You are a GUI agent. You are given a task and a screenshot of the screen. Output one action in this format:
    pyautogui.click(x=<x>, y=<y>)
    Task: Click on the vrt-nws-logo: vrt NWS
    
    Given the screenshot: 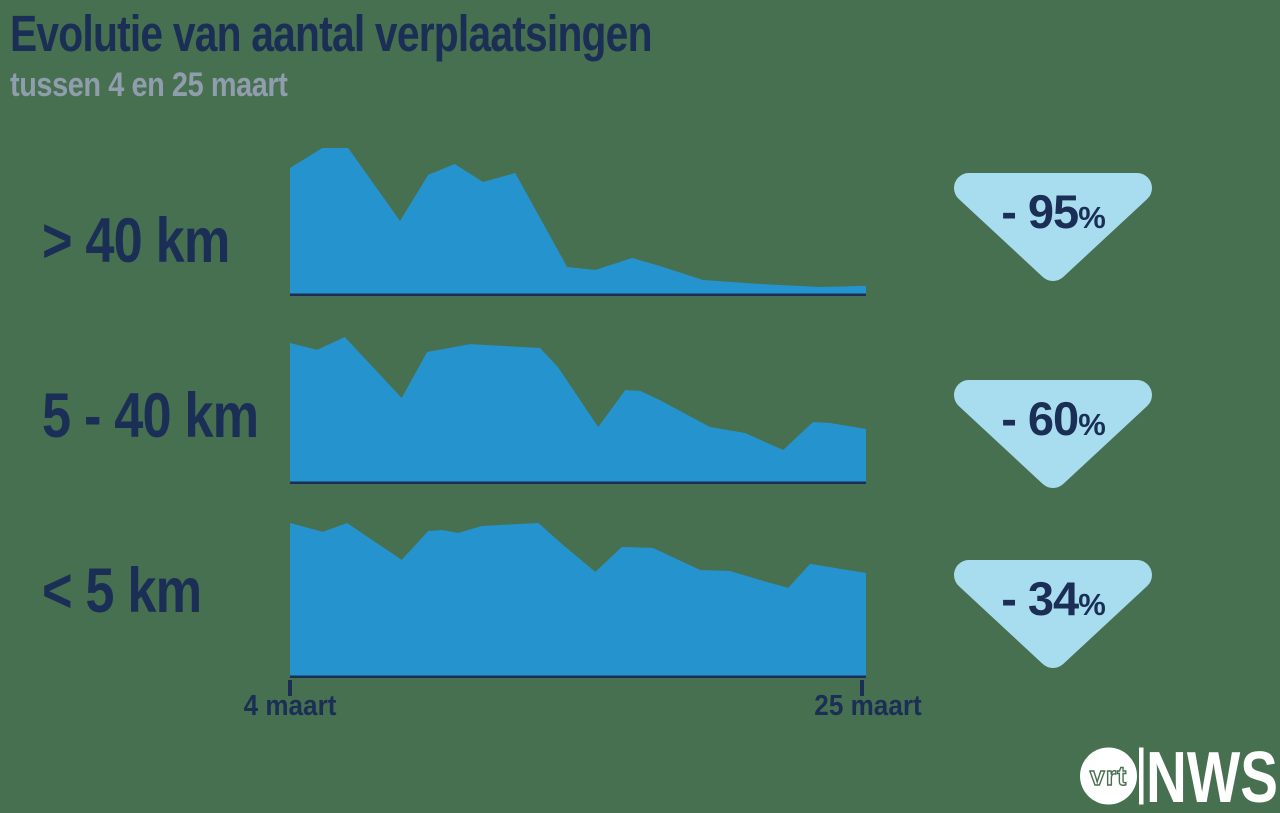 What is the action you would take?
    pyautogui.click(x=1180, y=775)
    